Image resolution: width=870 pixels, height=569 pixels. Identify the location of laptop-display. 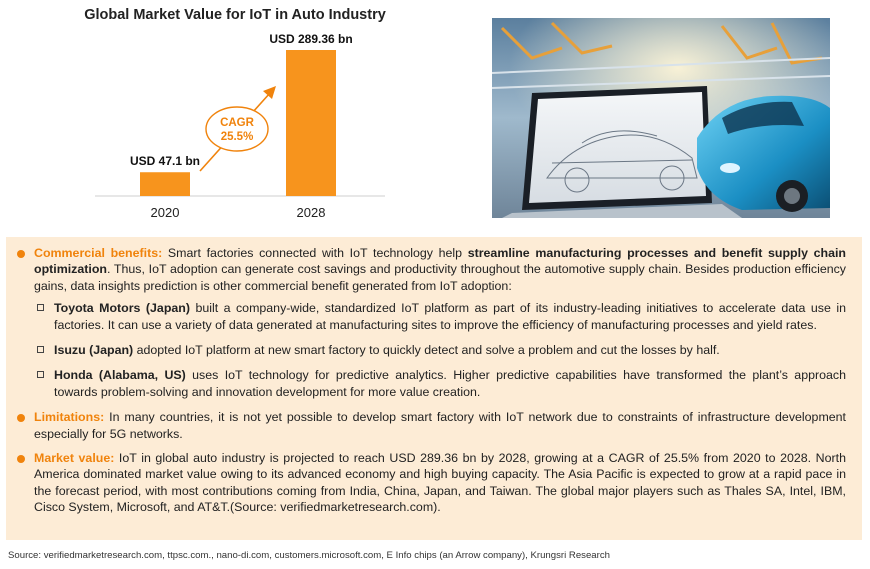
(617, 147).